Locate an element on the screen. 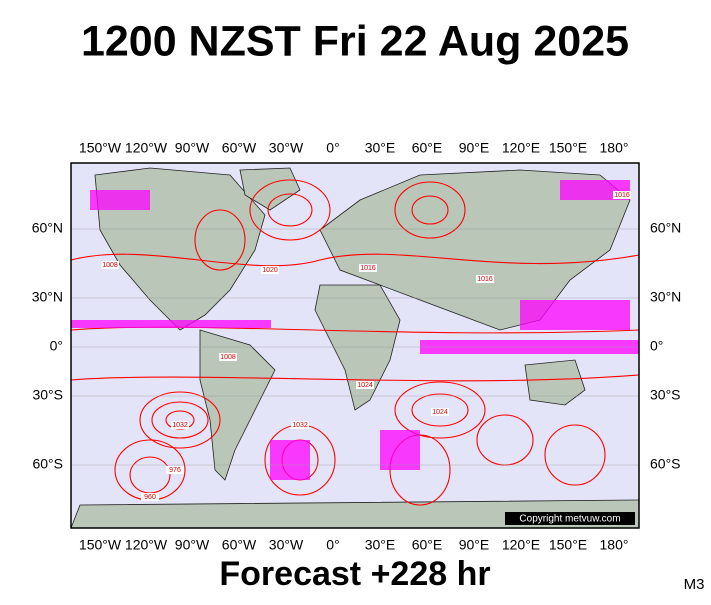 The image size is (711, 605). isobar-label: 960 is located at coordinates (150, 497).